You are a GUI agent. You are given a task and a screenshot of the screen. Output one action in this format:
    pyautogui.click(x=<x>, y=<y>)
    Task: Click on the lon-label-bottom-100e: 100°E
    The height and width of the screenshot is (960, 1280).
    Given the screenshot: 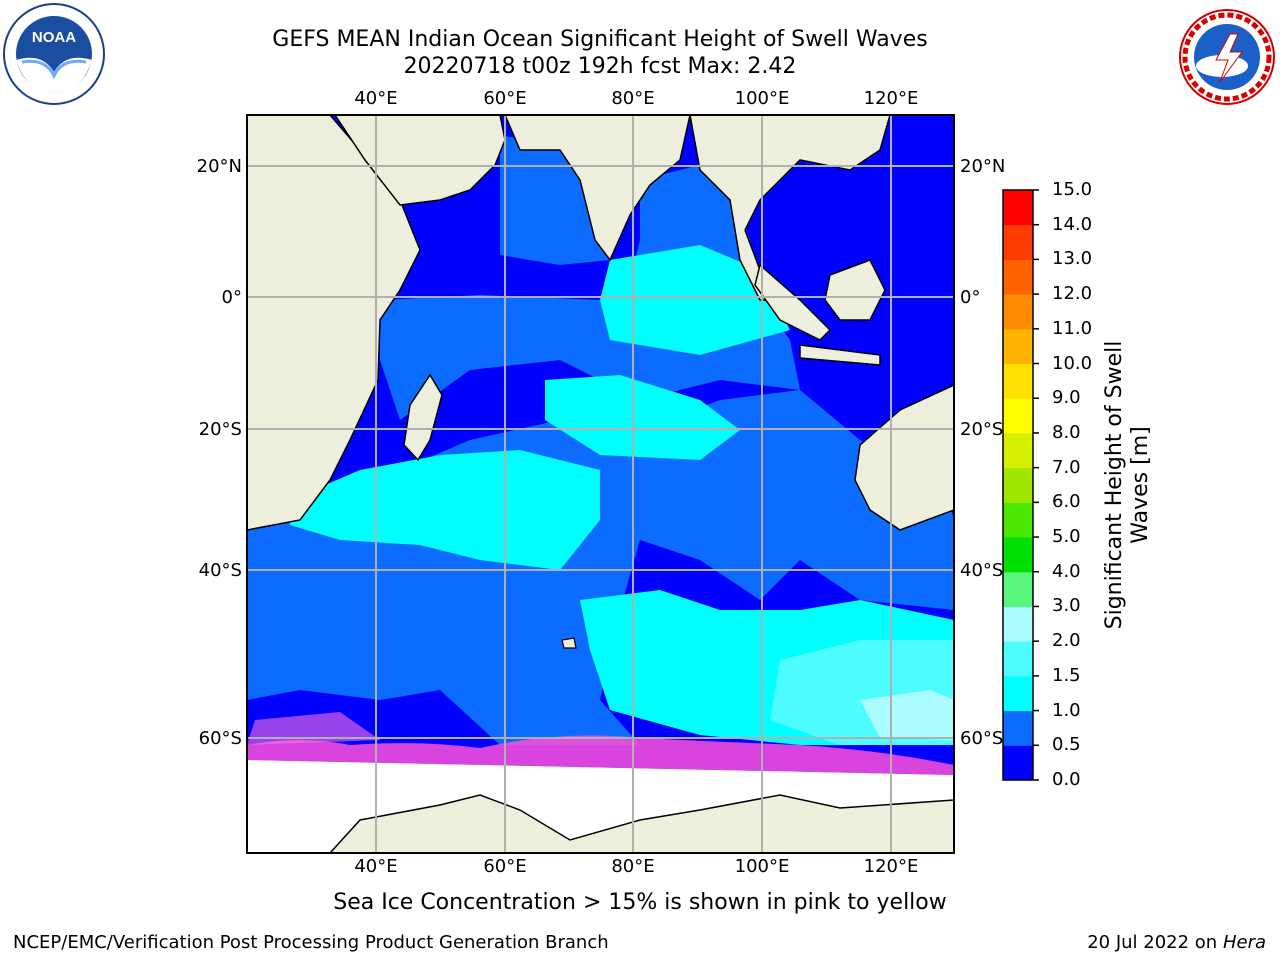 What is the action you would take?
    pyautogui.click(x=762, y=866)
    